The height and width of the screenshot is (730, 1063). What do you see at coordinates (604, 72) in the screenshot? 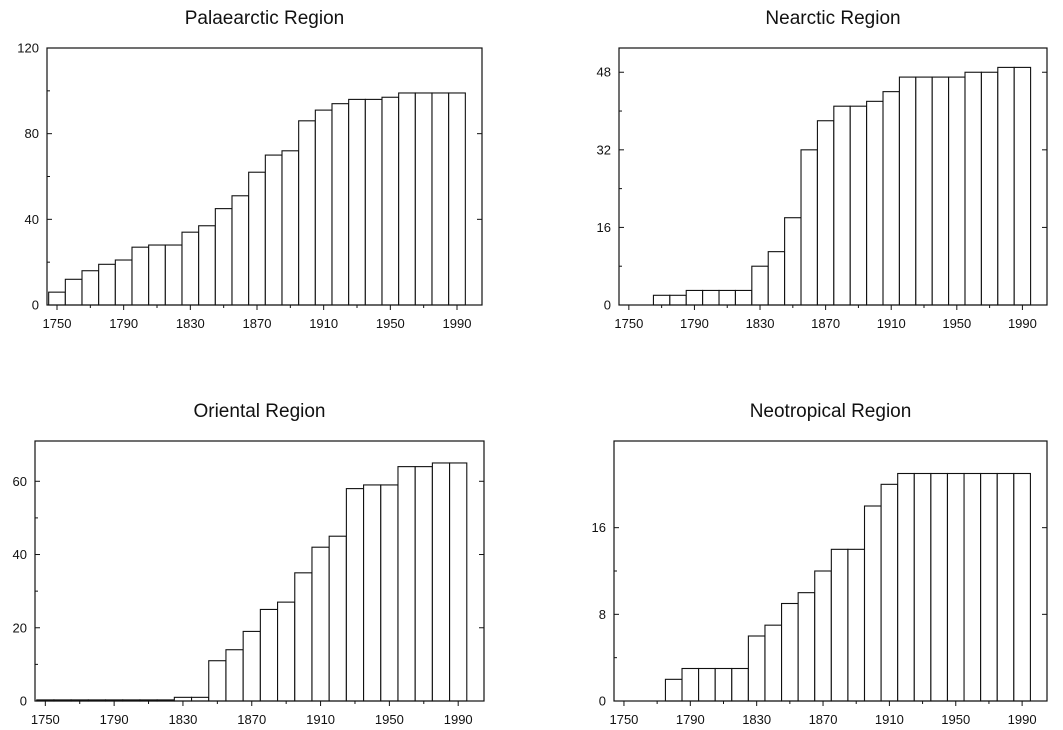
I see `y-tick-label: 48` at bounding box center [604, 72].